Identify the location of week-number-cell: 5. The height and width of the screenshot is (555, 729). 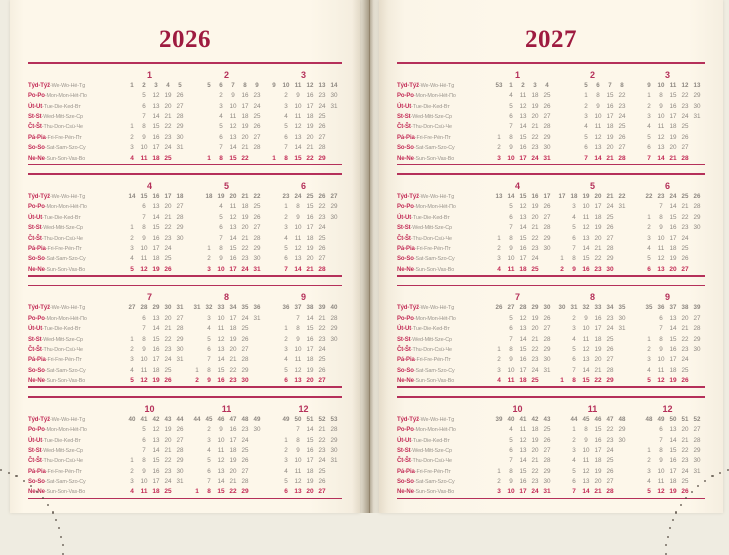
(209, 85).